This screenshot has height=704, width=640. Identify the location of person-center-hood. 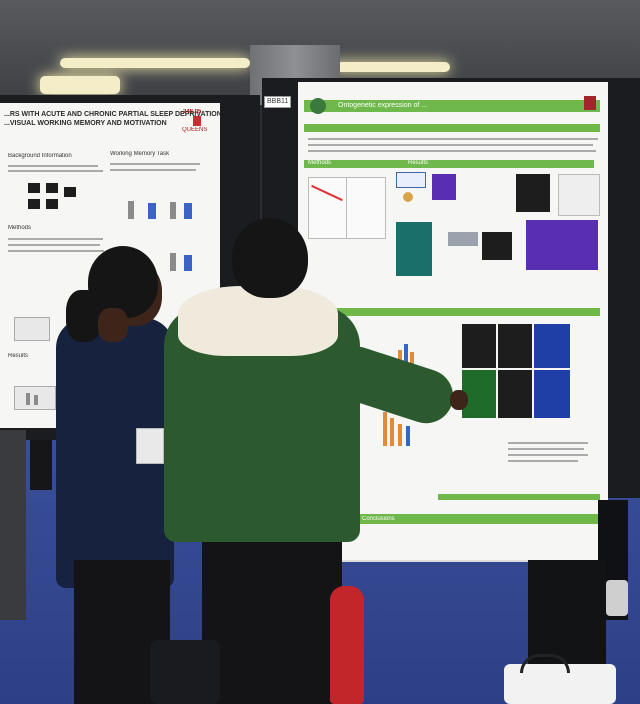
(258, 321).